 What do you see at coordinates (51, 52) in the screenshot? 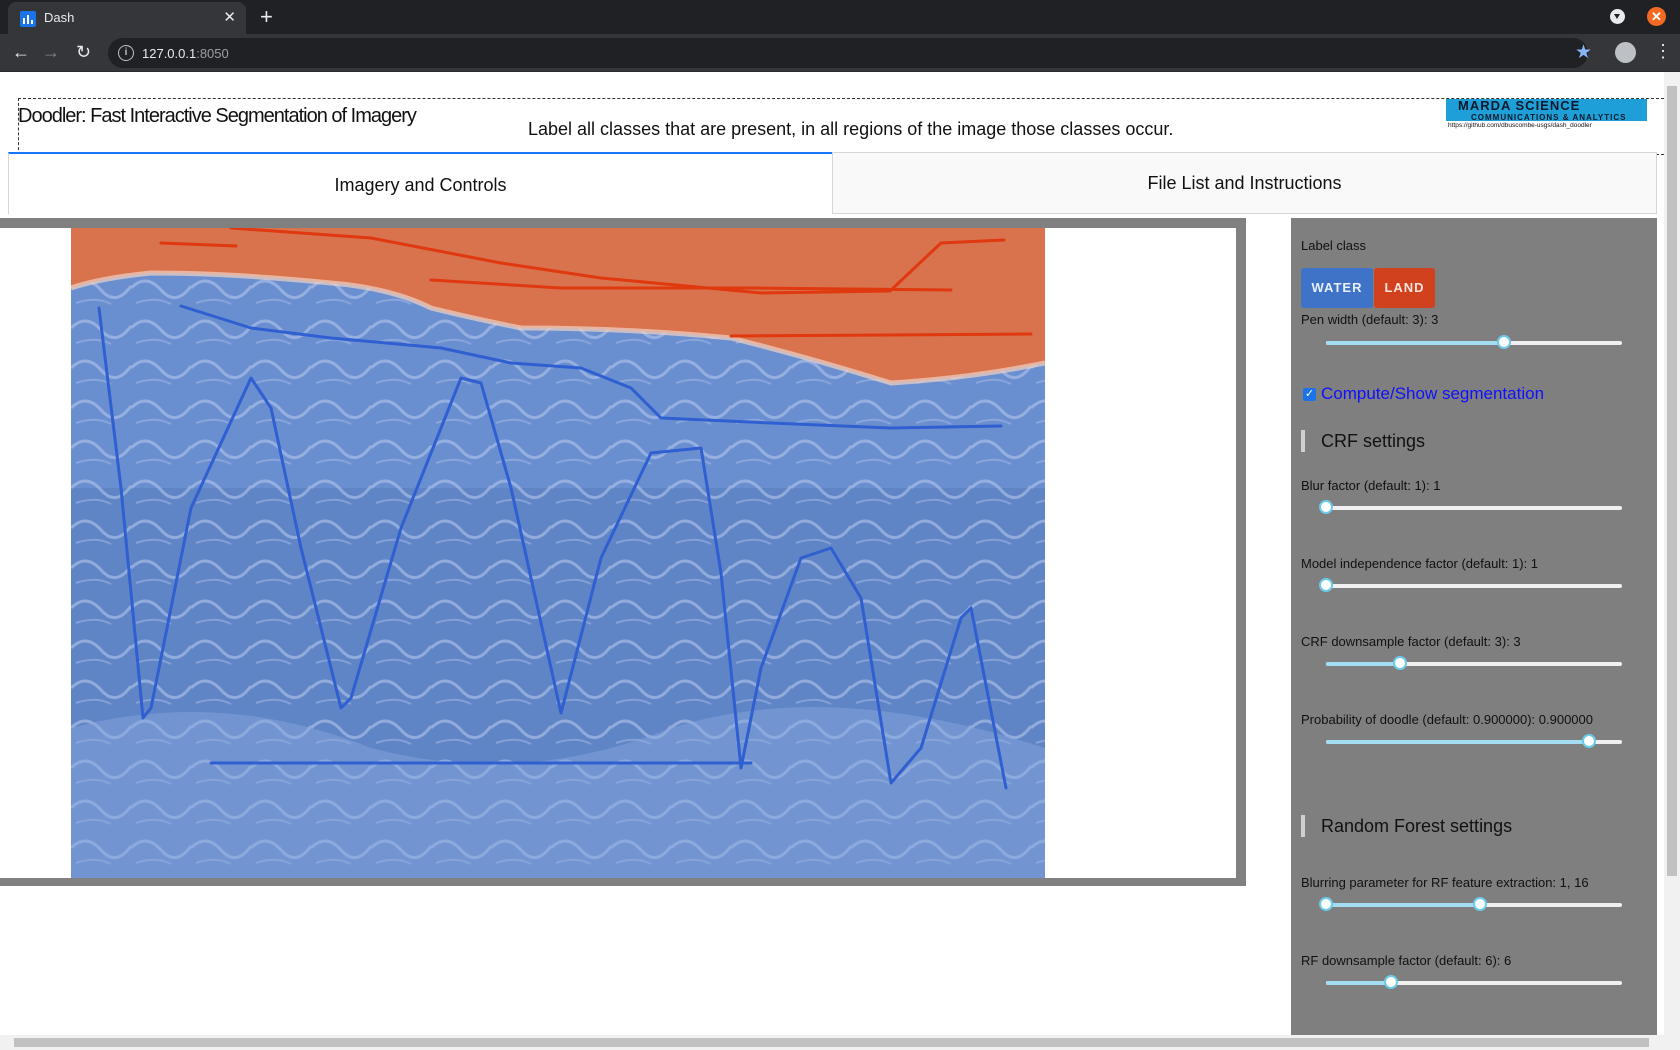
I see `forward-arrow-icon: →` at bounding box center [51, 52].